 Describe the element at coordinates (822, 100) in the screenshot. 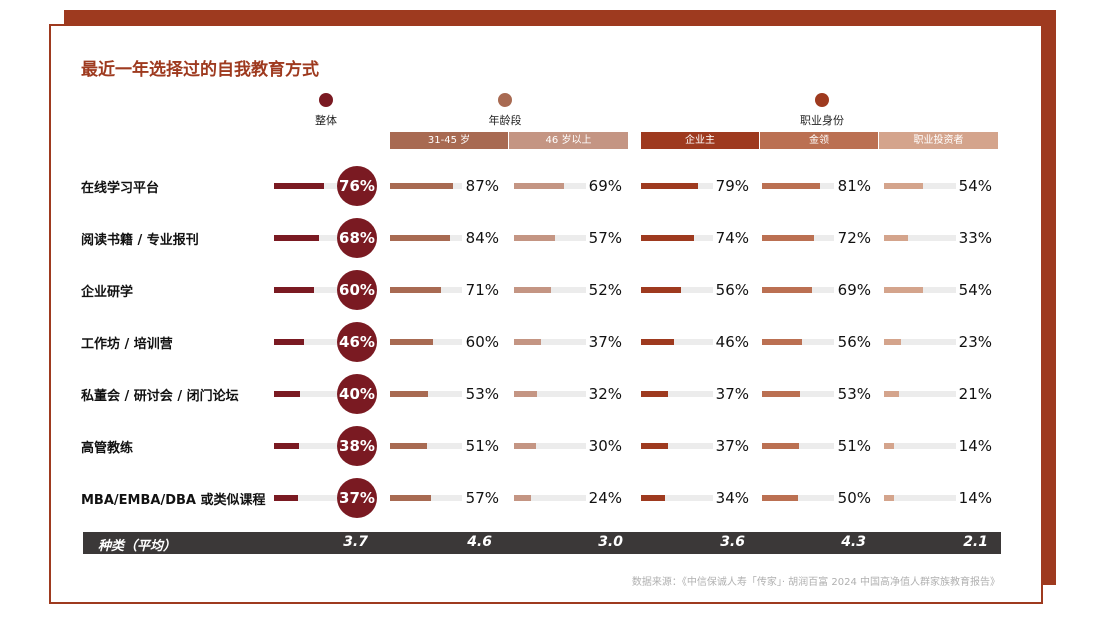

I see `group-dot-occupation` at that location.